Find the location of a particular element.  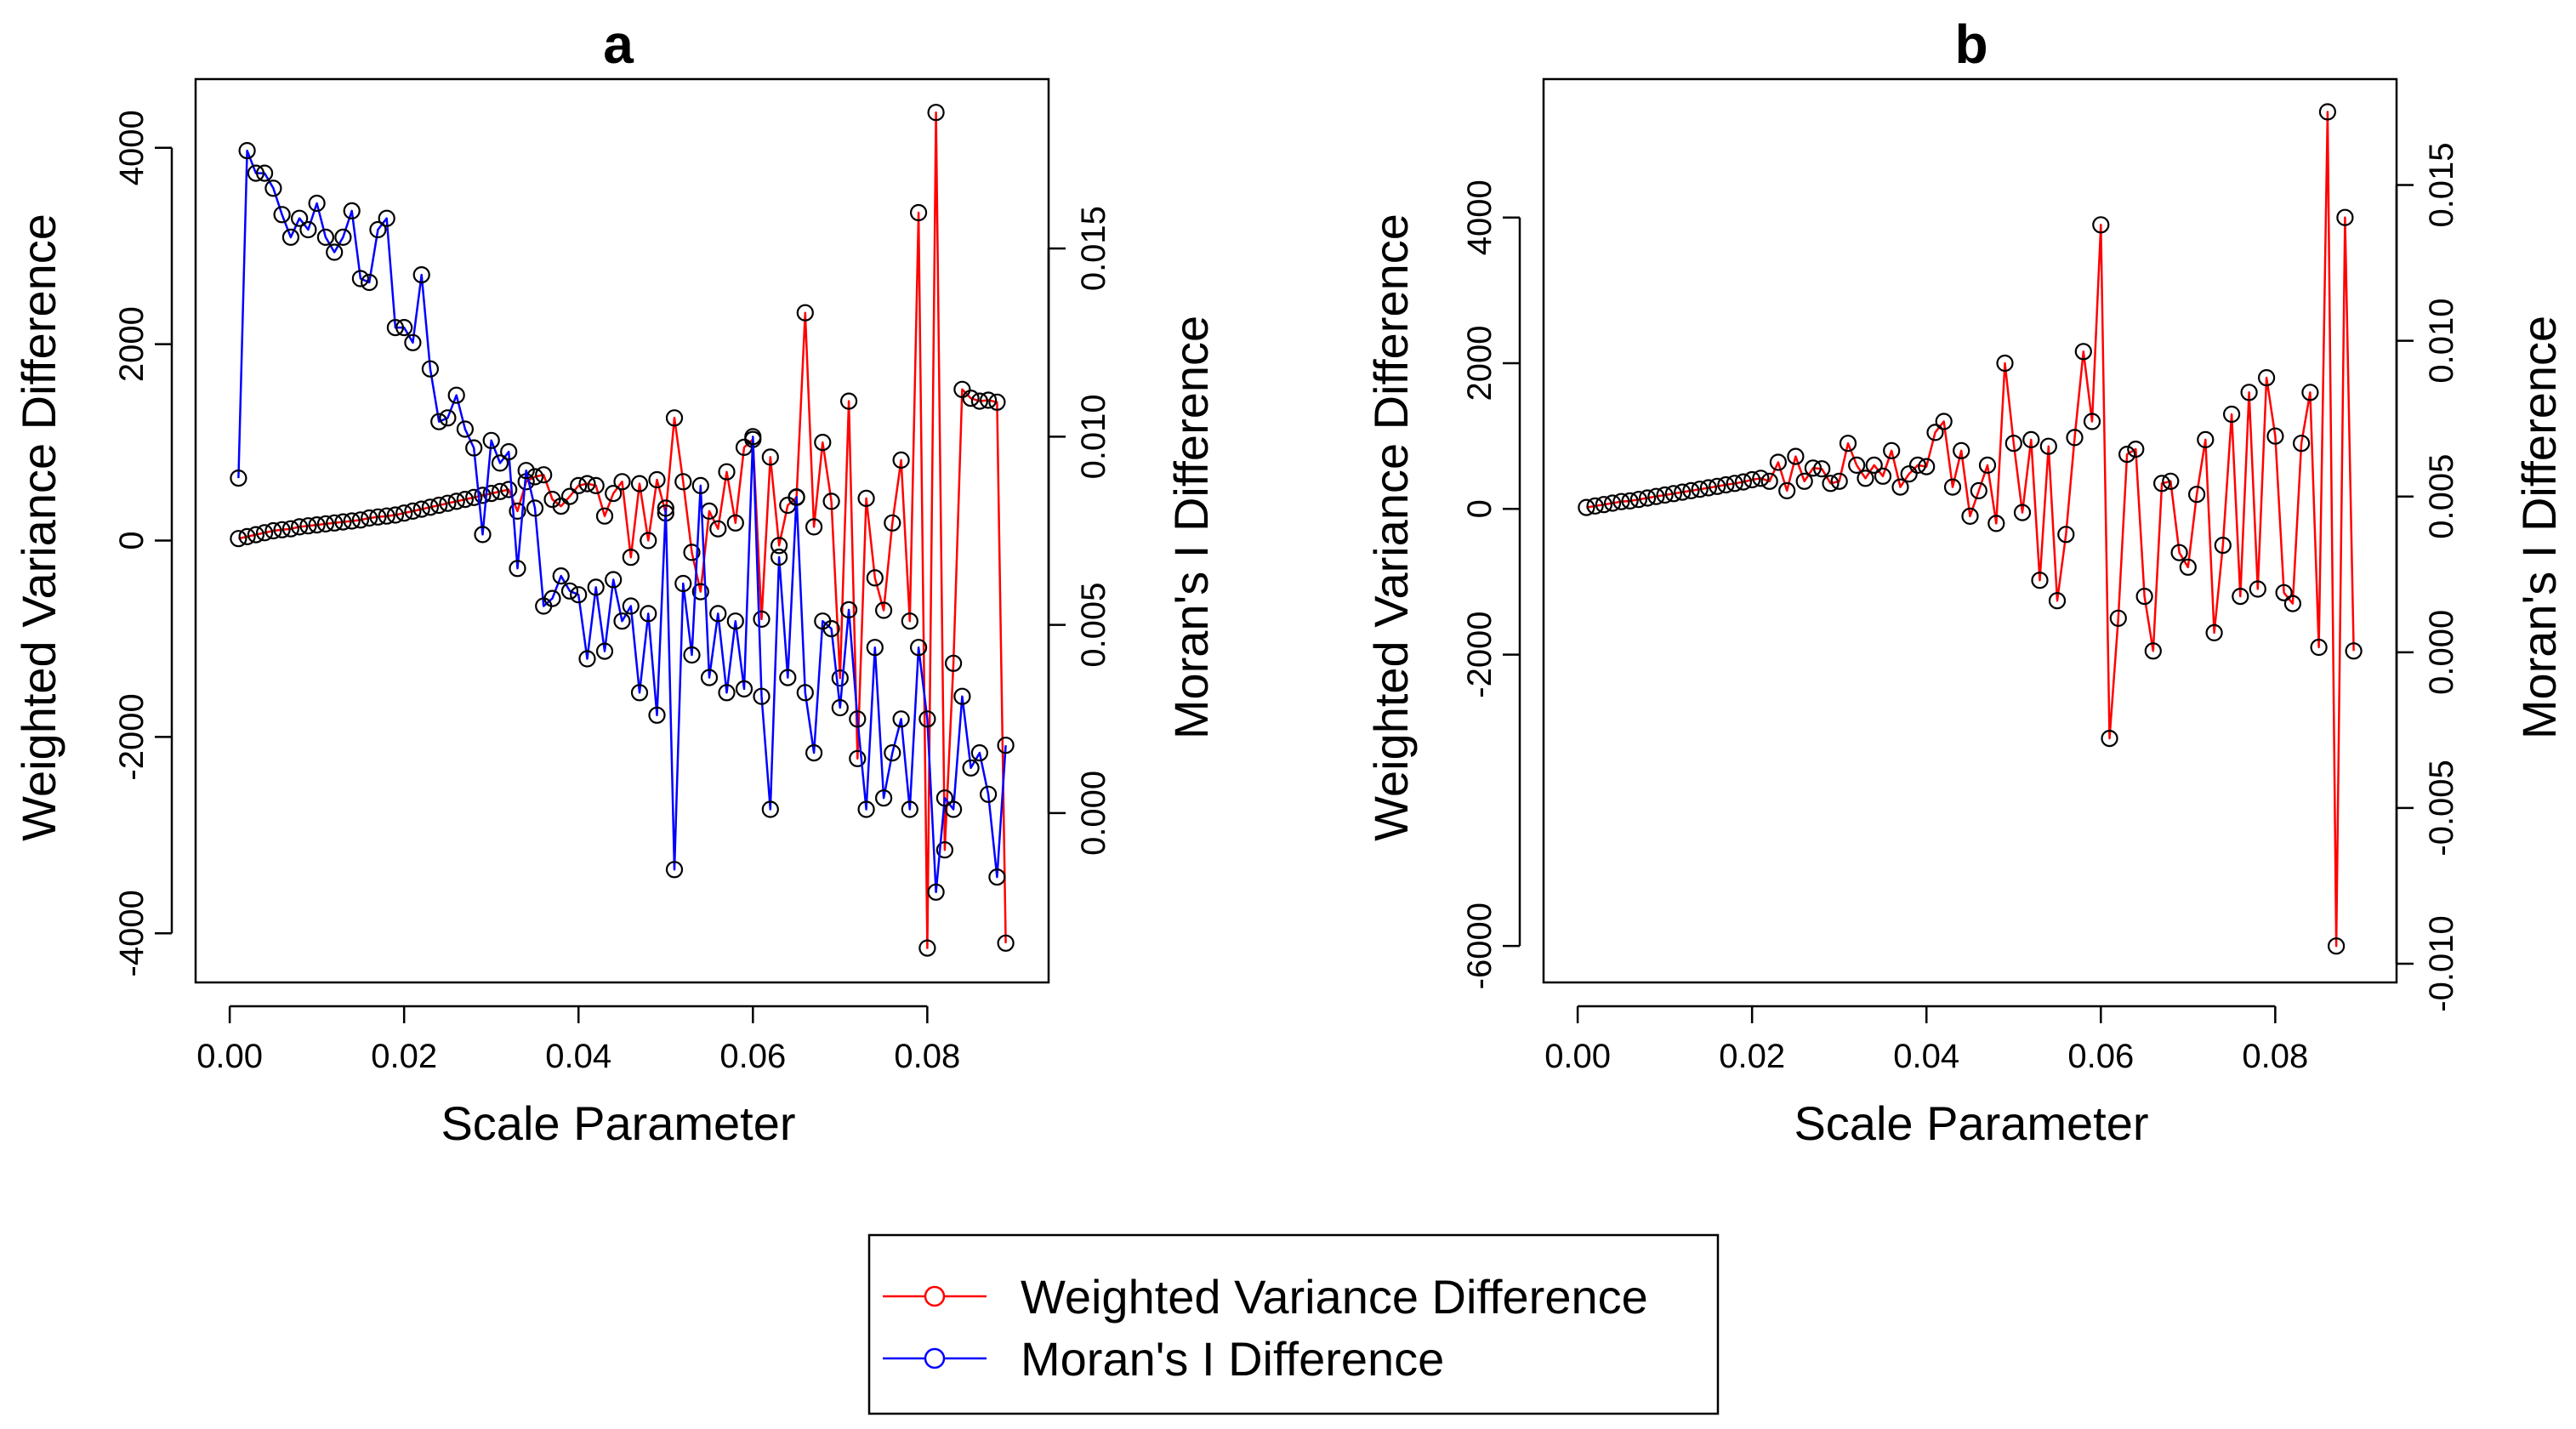

x-tick-label-a: 0.08 is located at coordinates (927, 1056).